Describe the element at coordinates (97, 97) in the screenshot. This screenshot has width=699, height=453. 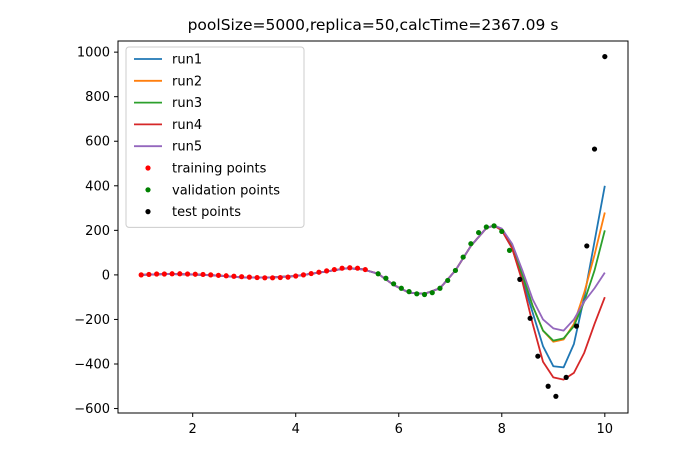
I see `y-tick-label: 800` at that location.